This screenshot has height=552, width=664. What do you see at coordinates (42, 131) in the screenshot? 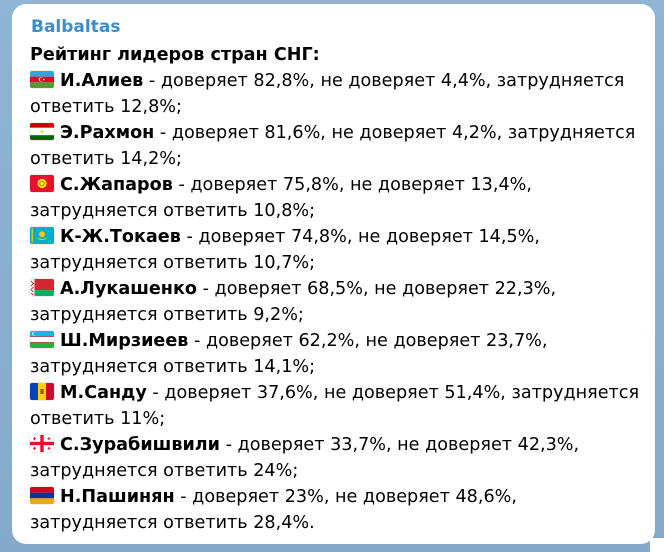
I see `tajikistan-flag-icon` at bounding box center [42, 131].